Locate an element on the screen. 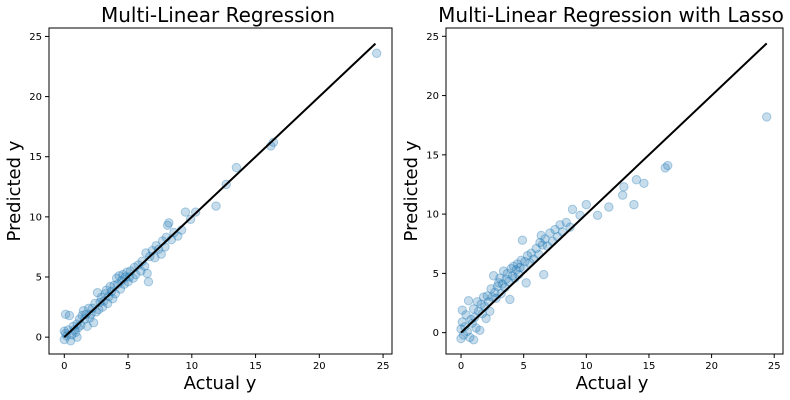 This screenshot has height=400, width=790. y-tick-label: 25 is located at coordinates (432, 37).